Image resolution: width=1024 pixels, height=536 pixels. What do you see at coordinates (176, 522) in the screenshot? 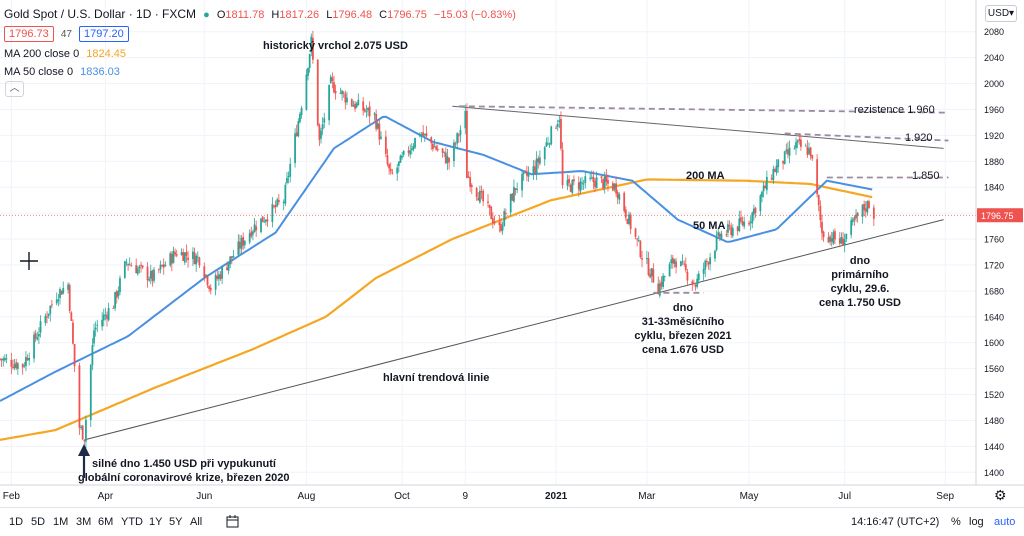
I see `range-5y: 5Y` at bounding box center [176, 522].